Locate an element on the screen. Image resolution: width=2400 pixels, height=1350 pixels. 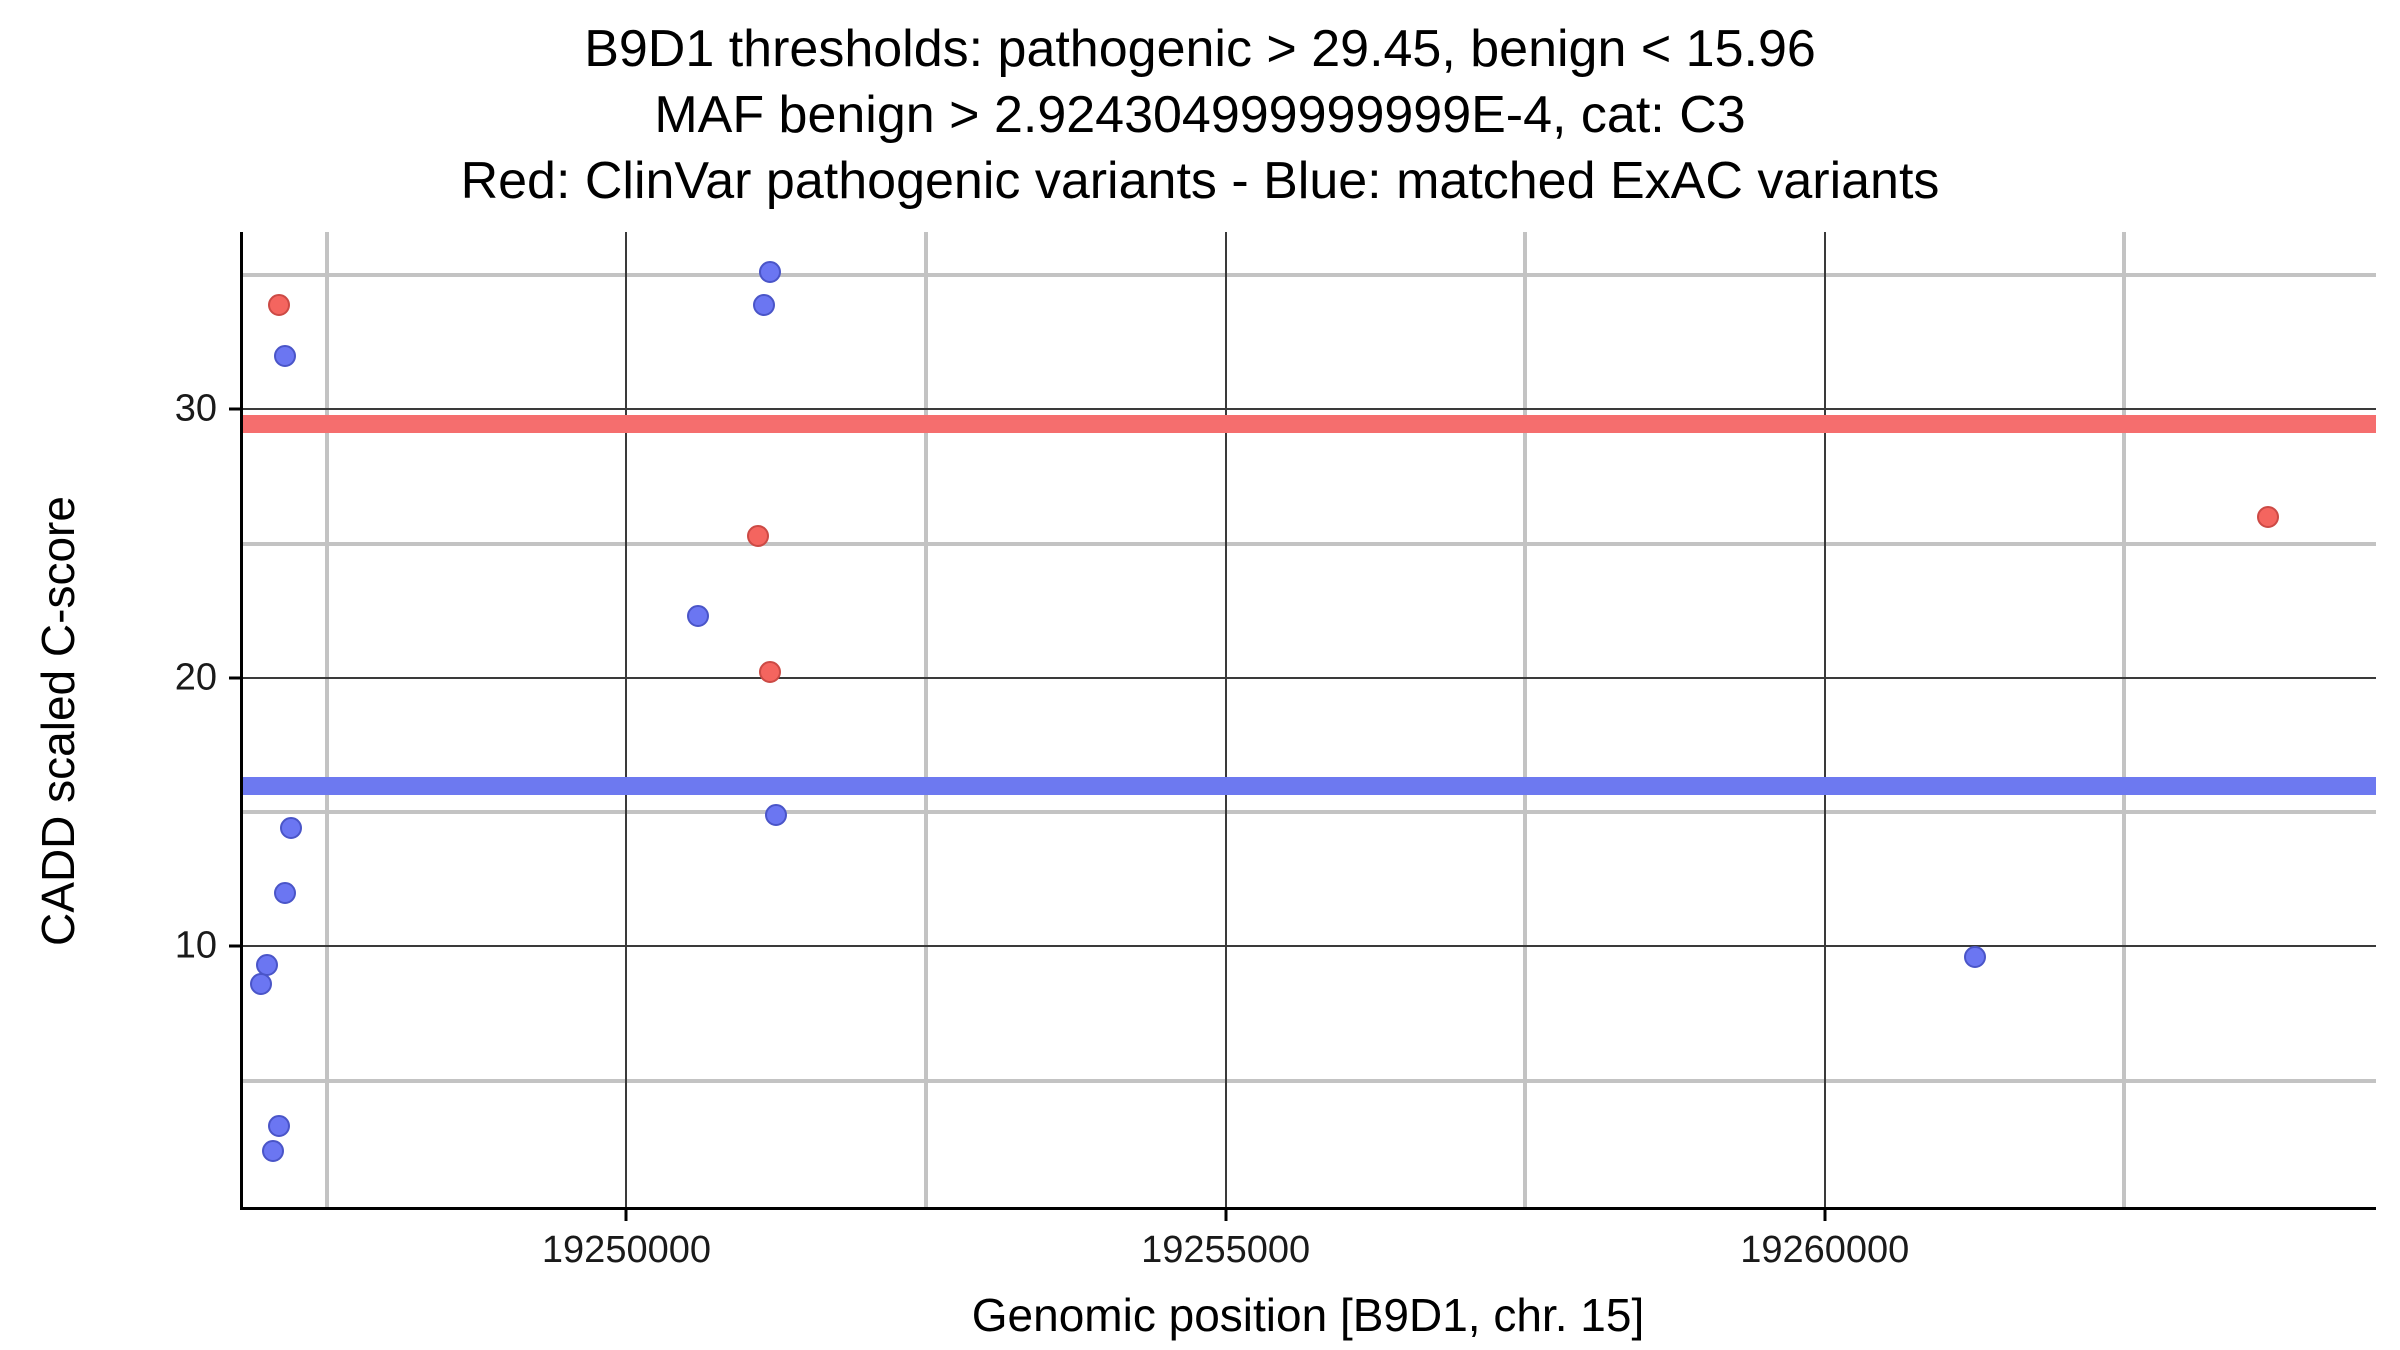
benign-threshold-band is located at coordinates (1309, 786).